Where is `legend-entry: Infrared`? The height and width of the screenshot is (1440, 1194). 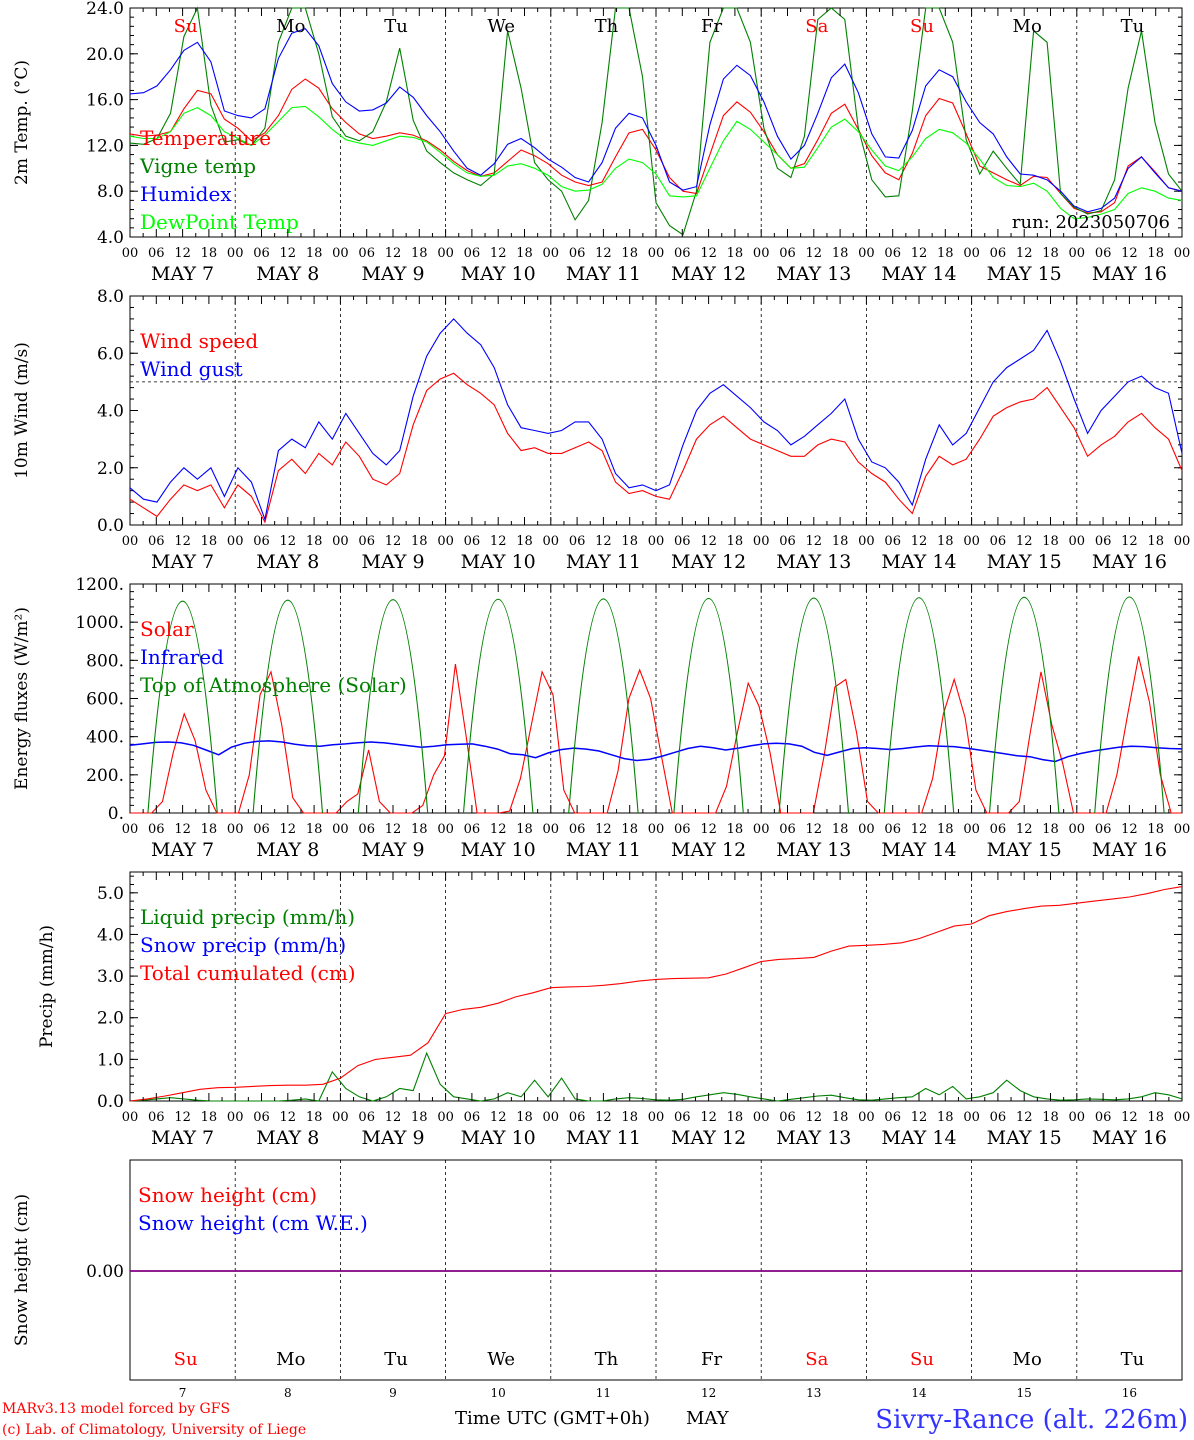
legend-entry: Infrared is located at coordinates (182, 657).